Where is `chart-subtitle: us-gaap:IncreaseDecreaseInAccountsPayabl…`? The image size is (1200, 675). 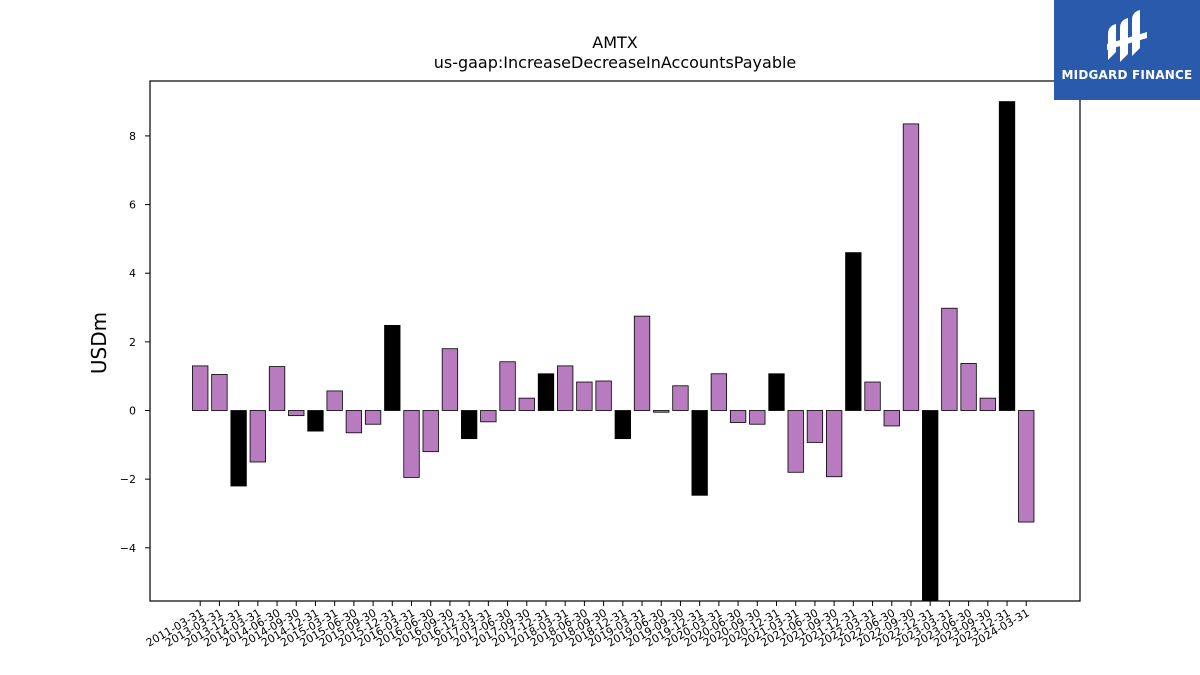 chart-subtitle: us-gaap:IncreaseDecreaseInAccountsPayabl… is located at coordinates (615, 62).